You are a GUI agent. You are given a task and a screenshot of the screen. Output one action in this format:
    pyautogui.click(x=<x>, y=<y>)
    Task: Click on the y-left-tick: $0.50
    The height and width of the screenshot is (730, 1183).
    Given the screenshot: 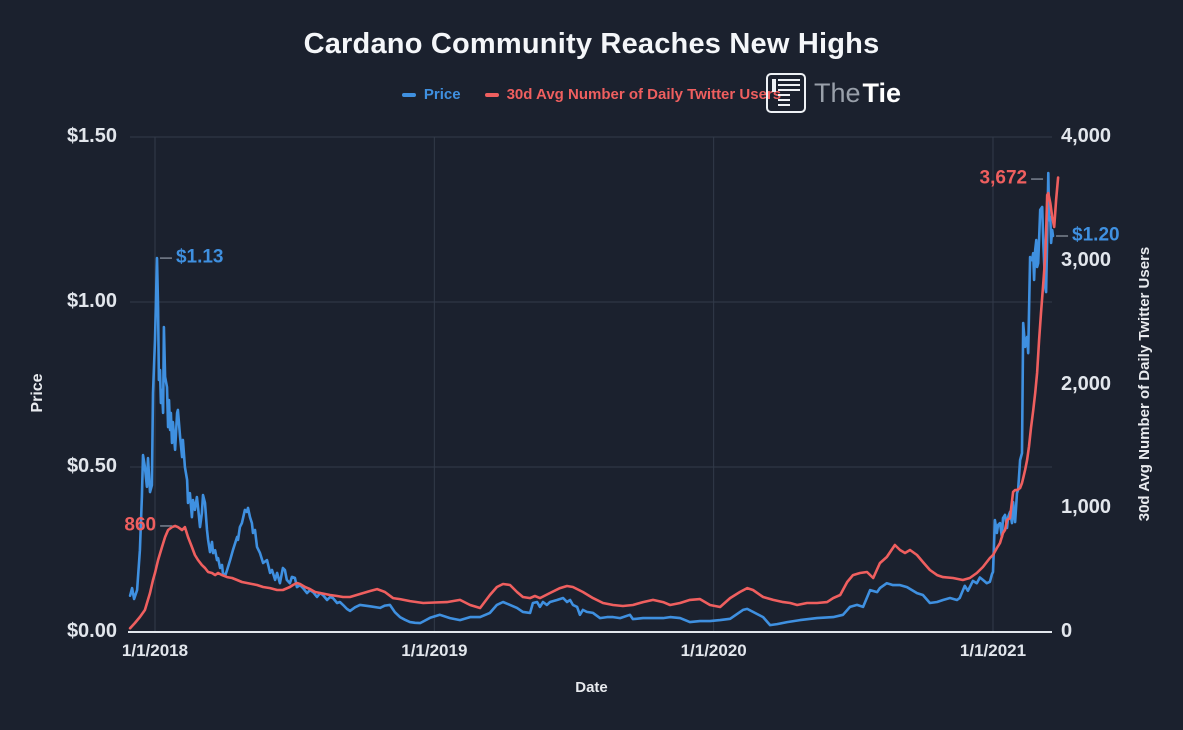 What is the action you would take?
    pyautogui.click(x=91, y=466)
    